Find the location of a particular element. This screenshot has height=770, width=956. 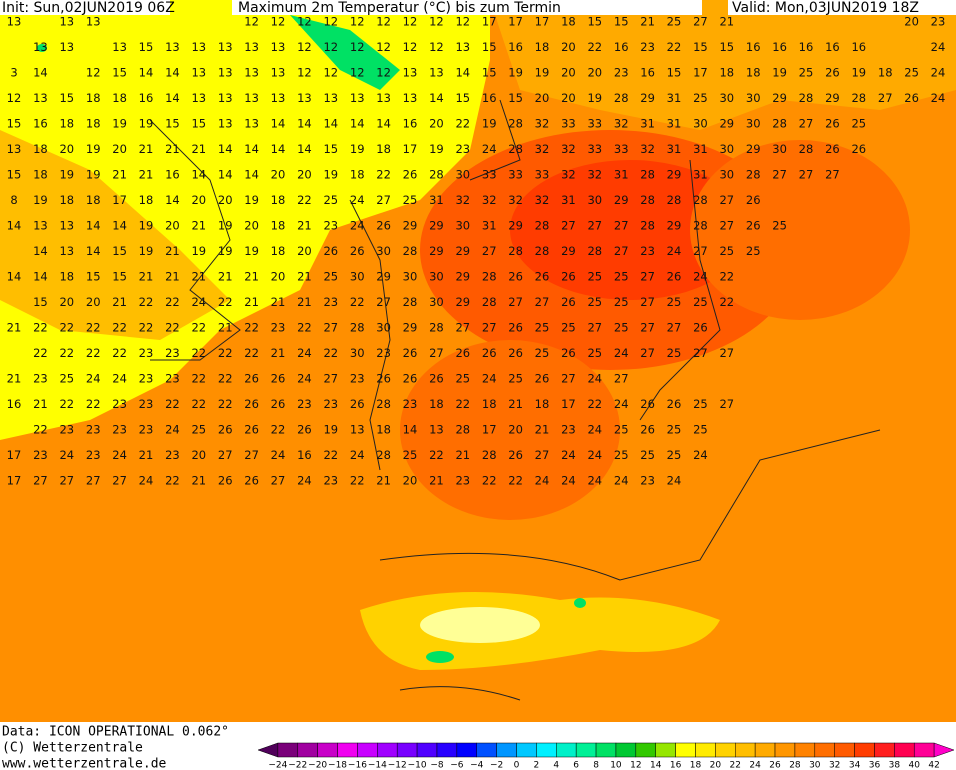

legend-label: 18 is located at coordinates (696, 765).